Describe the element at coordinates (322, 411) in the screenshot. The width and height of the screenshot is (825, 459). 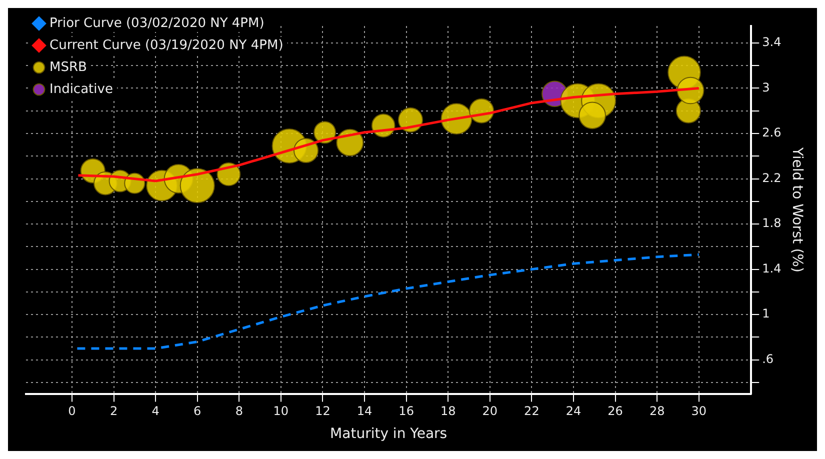
I see `x-tick-label: 12` at that location.